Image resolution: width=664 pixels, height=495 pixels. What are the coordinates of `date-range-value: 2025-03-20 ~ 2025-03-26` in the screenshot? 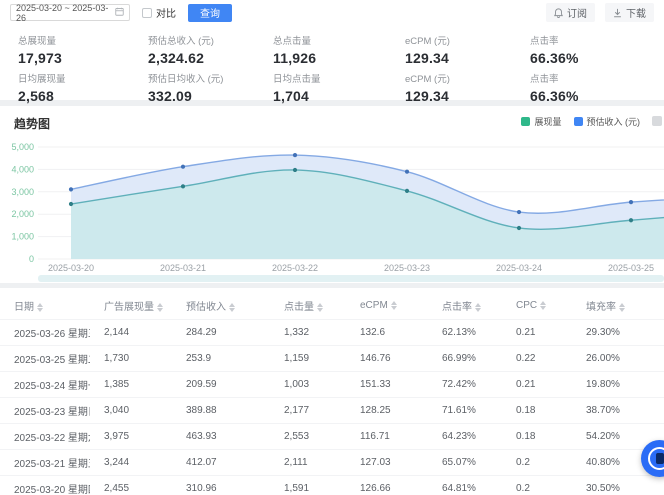 It's located at (62, 12).